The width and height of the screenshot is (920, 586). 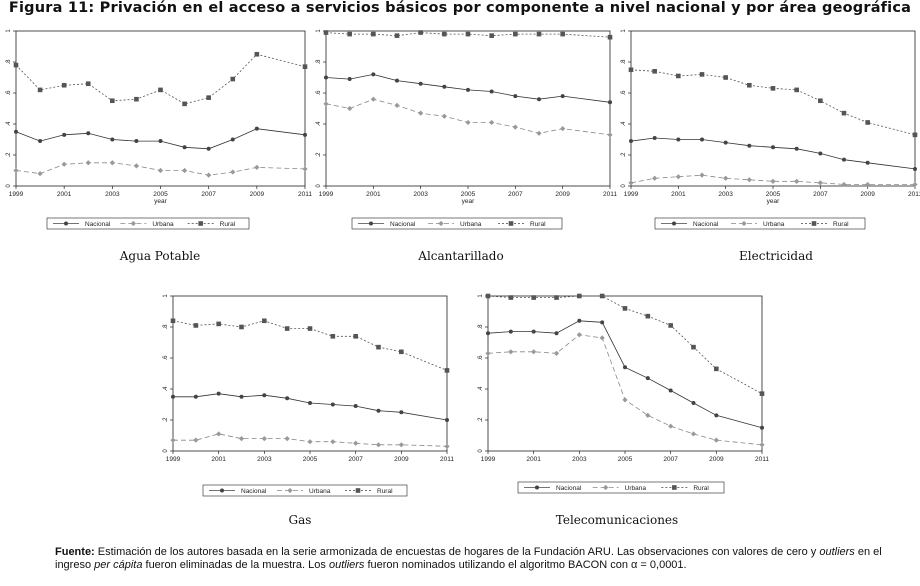 I want to click on y-tick-label: .8, so click(x=166, y=327).